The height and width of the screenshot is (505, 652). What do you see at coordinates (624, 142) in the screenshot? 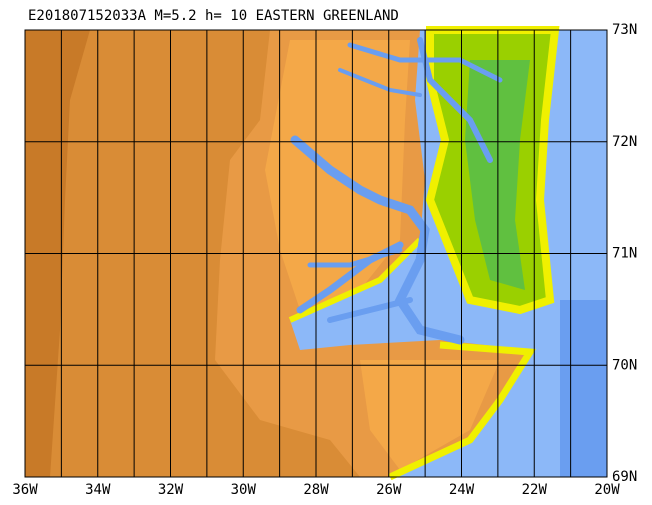
I see `latitude-label: 72N` at bounding box center [624, 142].